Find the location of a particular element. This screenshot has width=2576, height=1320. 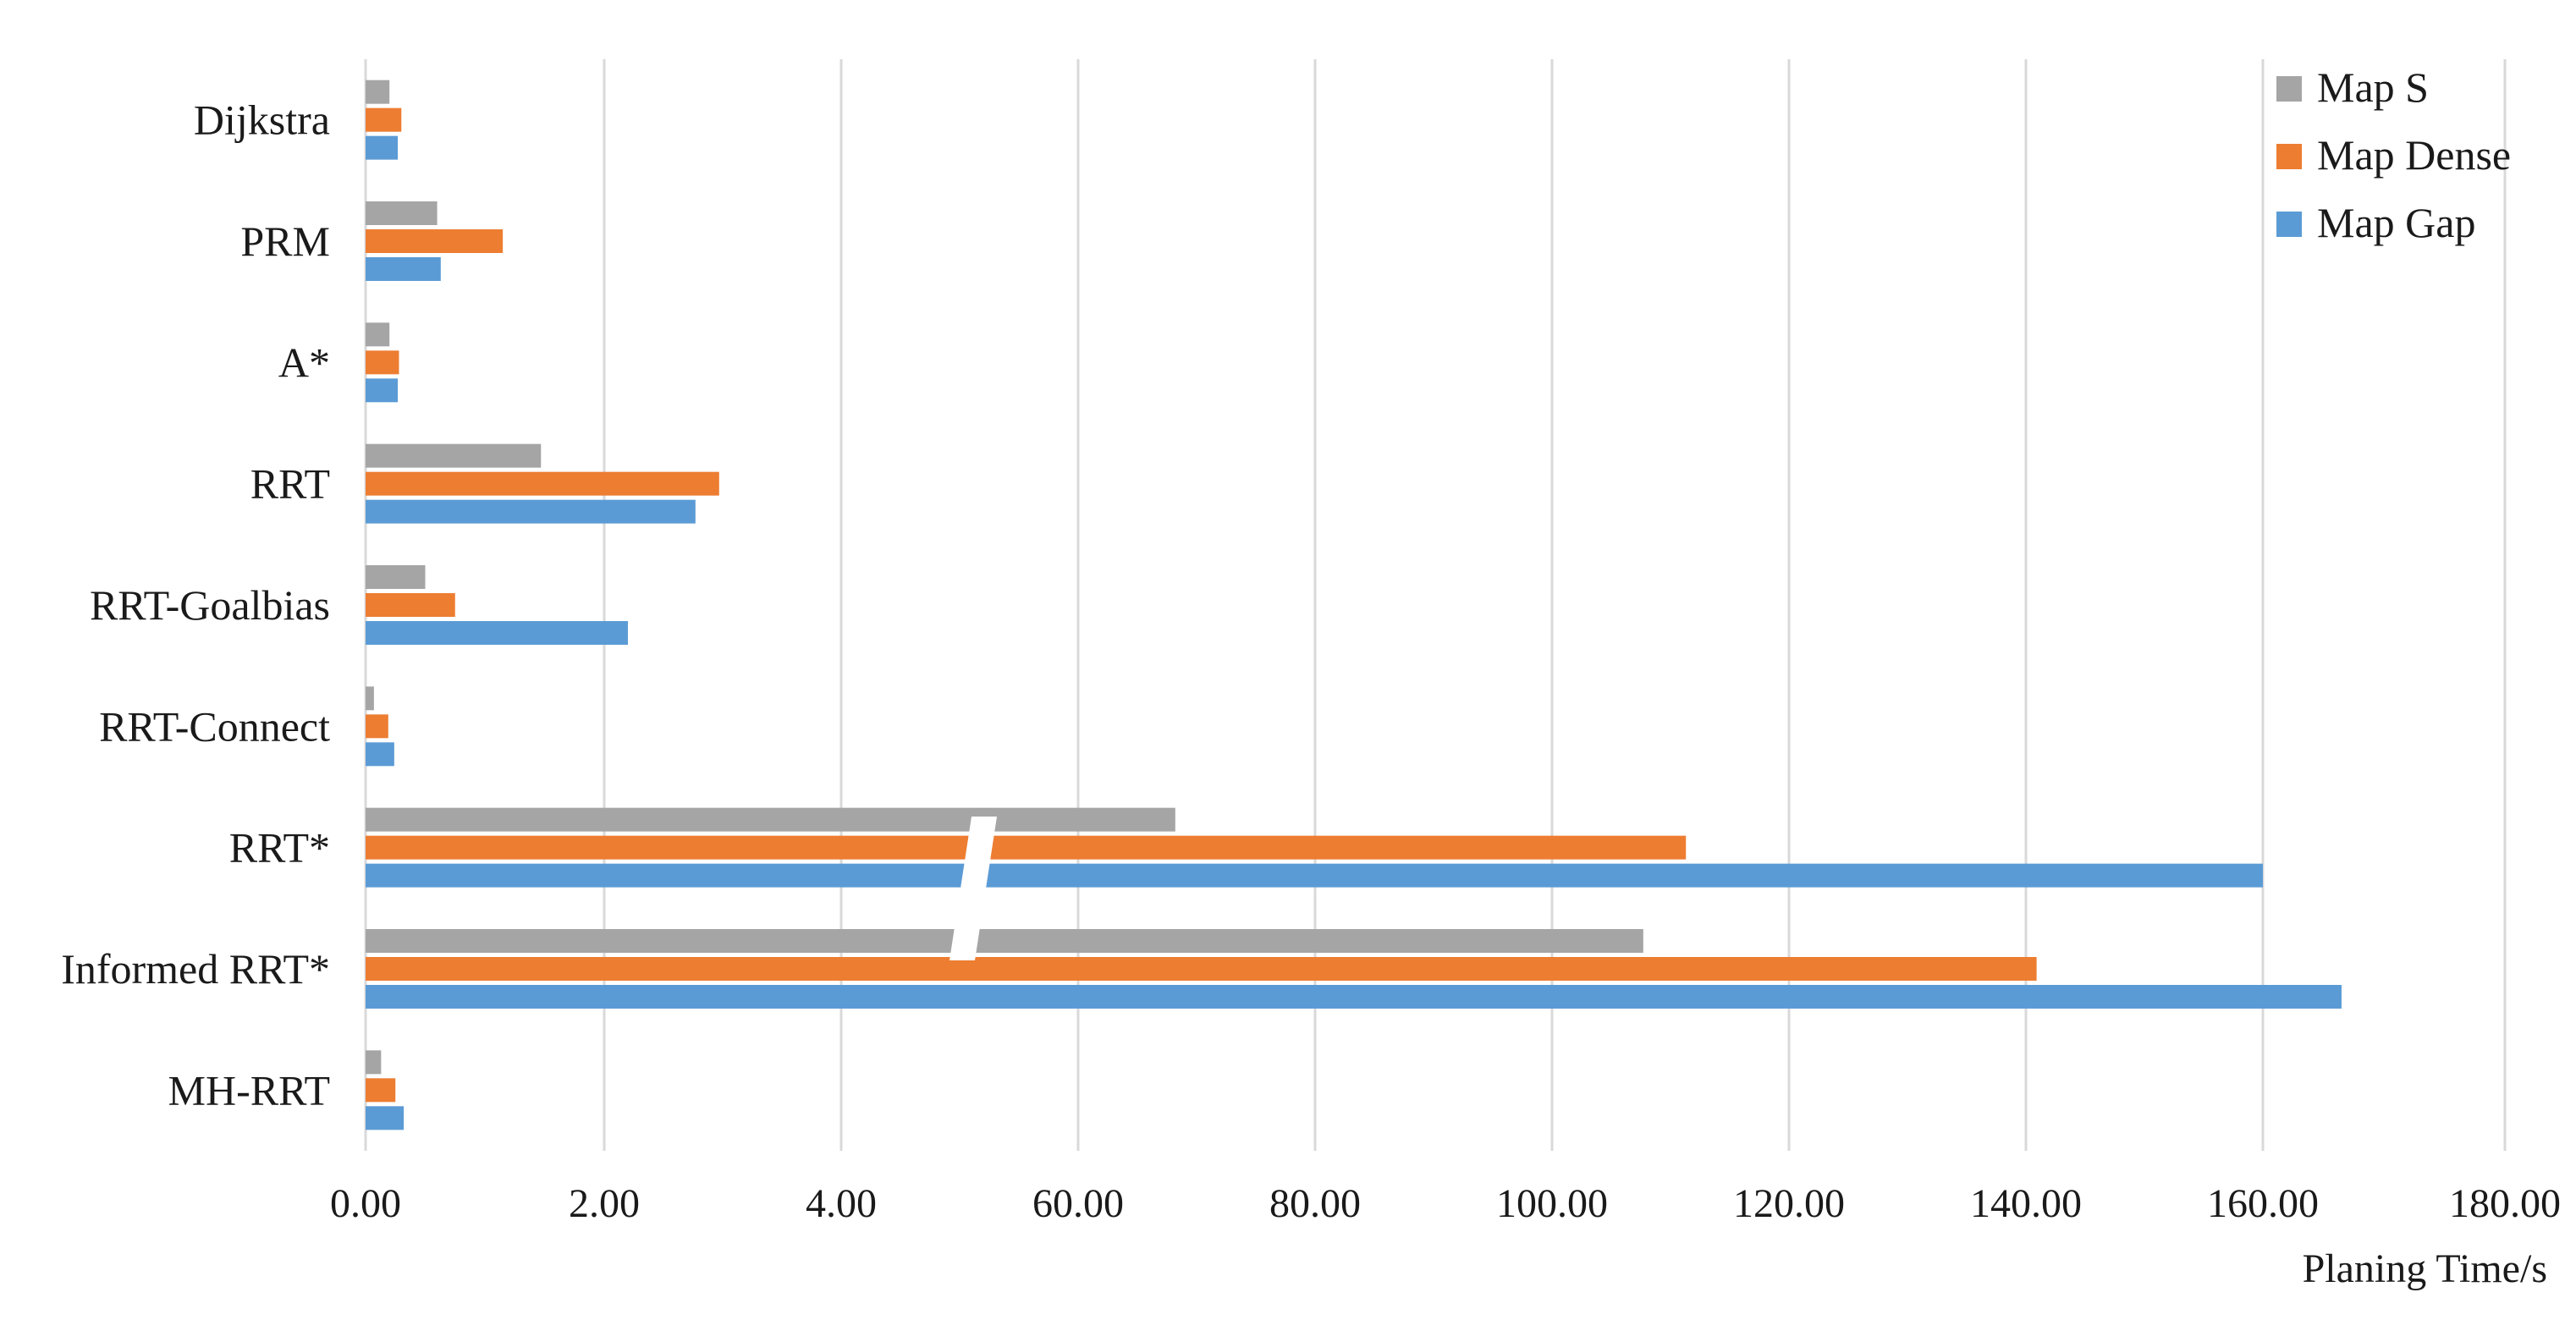

x-tick-label: 80.00 is located at coordinates (1315, 1204).